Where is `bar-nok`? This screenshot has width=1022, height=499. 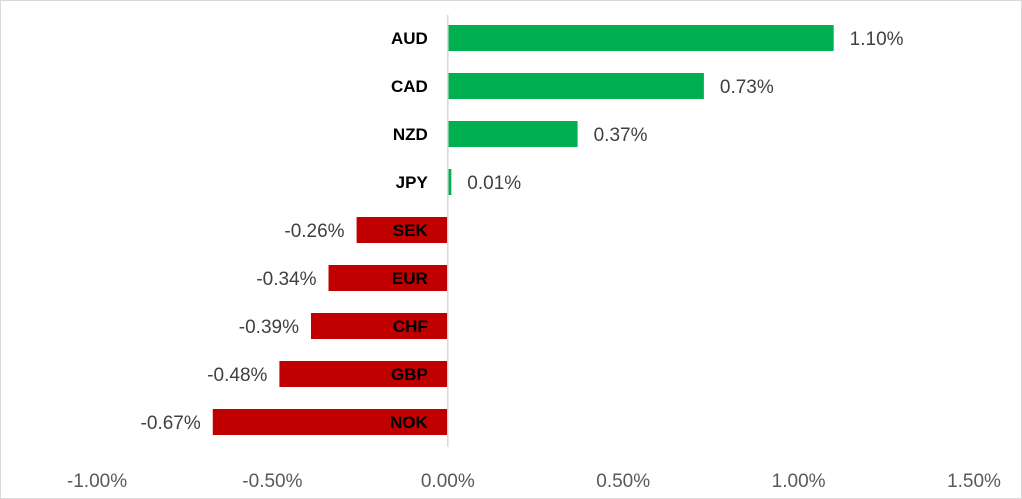 bar-nok is located at coordinates (330, 422).